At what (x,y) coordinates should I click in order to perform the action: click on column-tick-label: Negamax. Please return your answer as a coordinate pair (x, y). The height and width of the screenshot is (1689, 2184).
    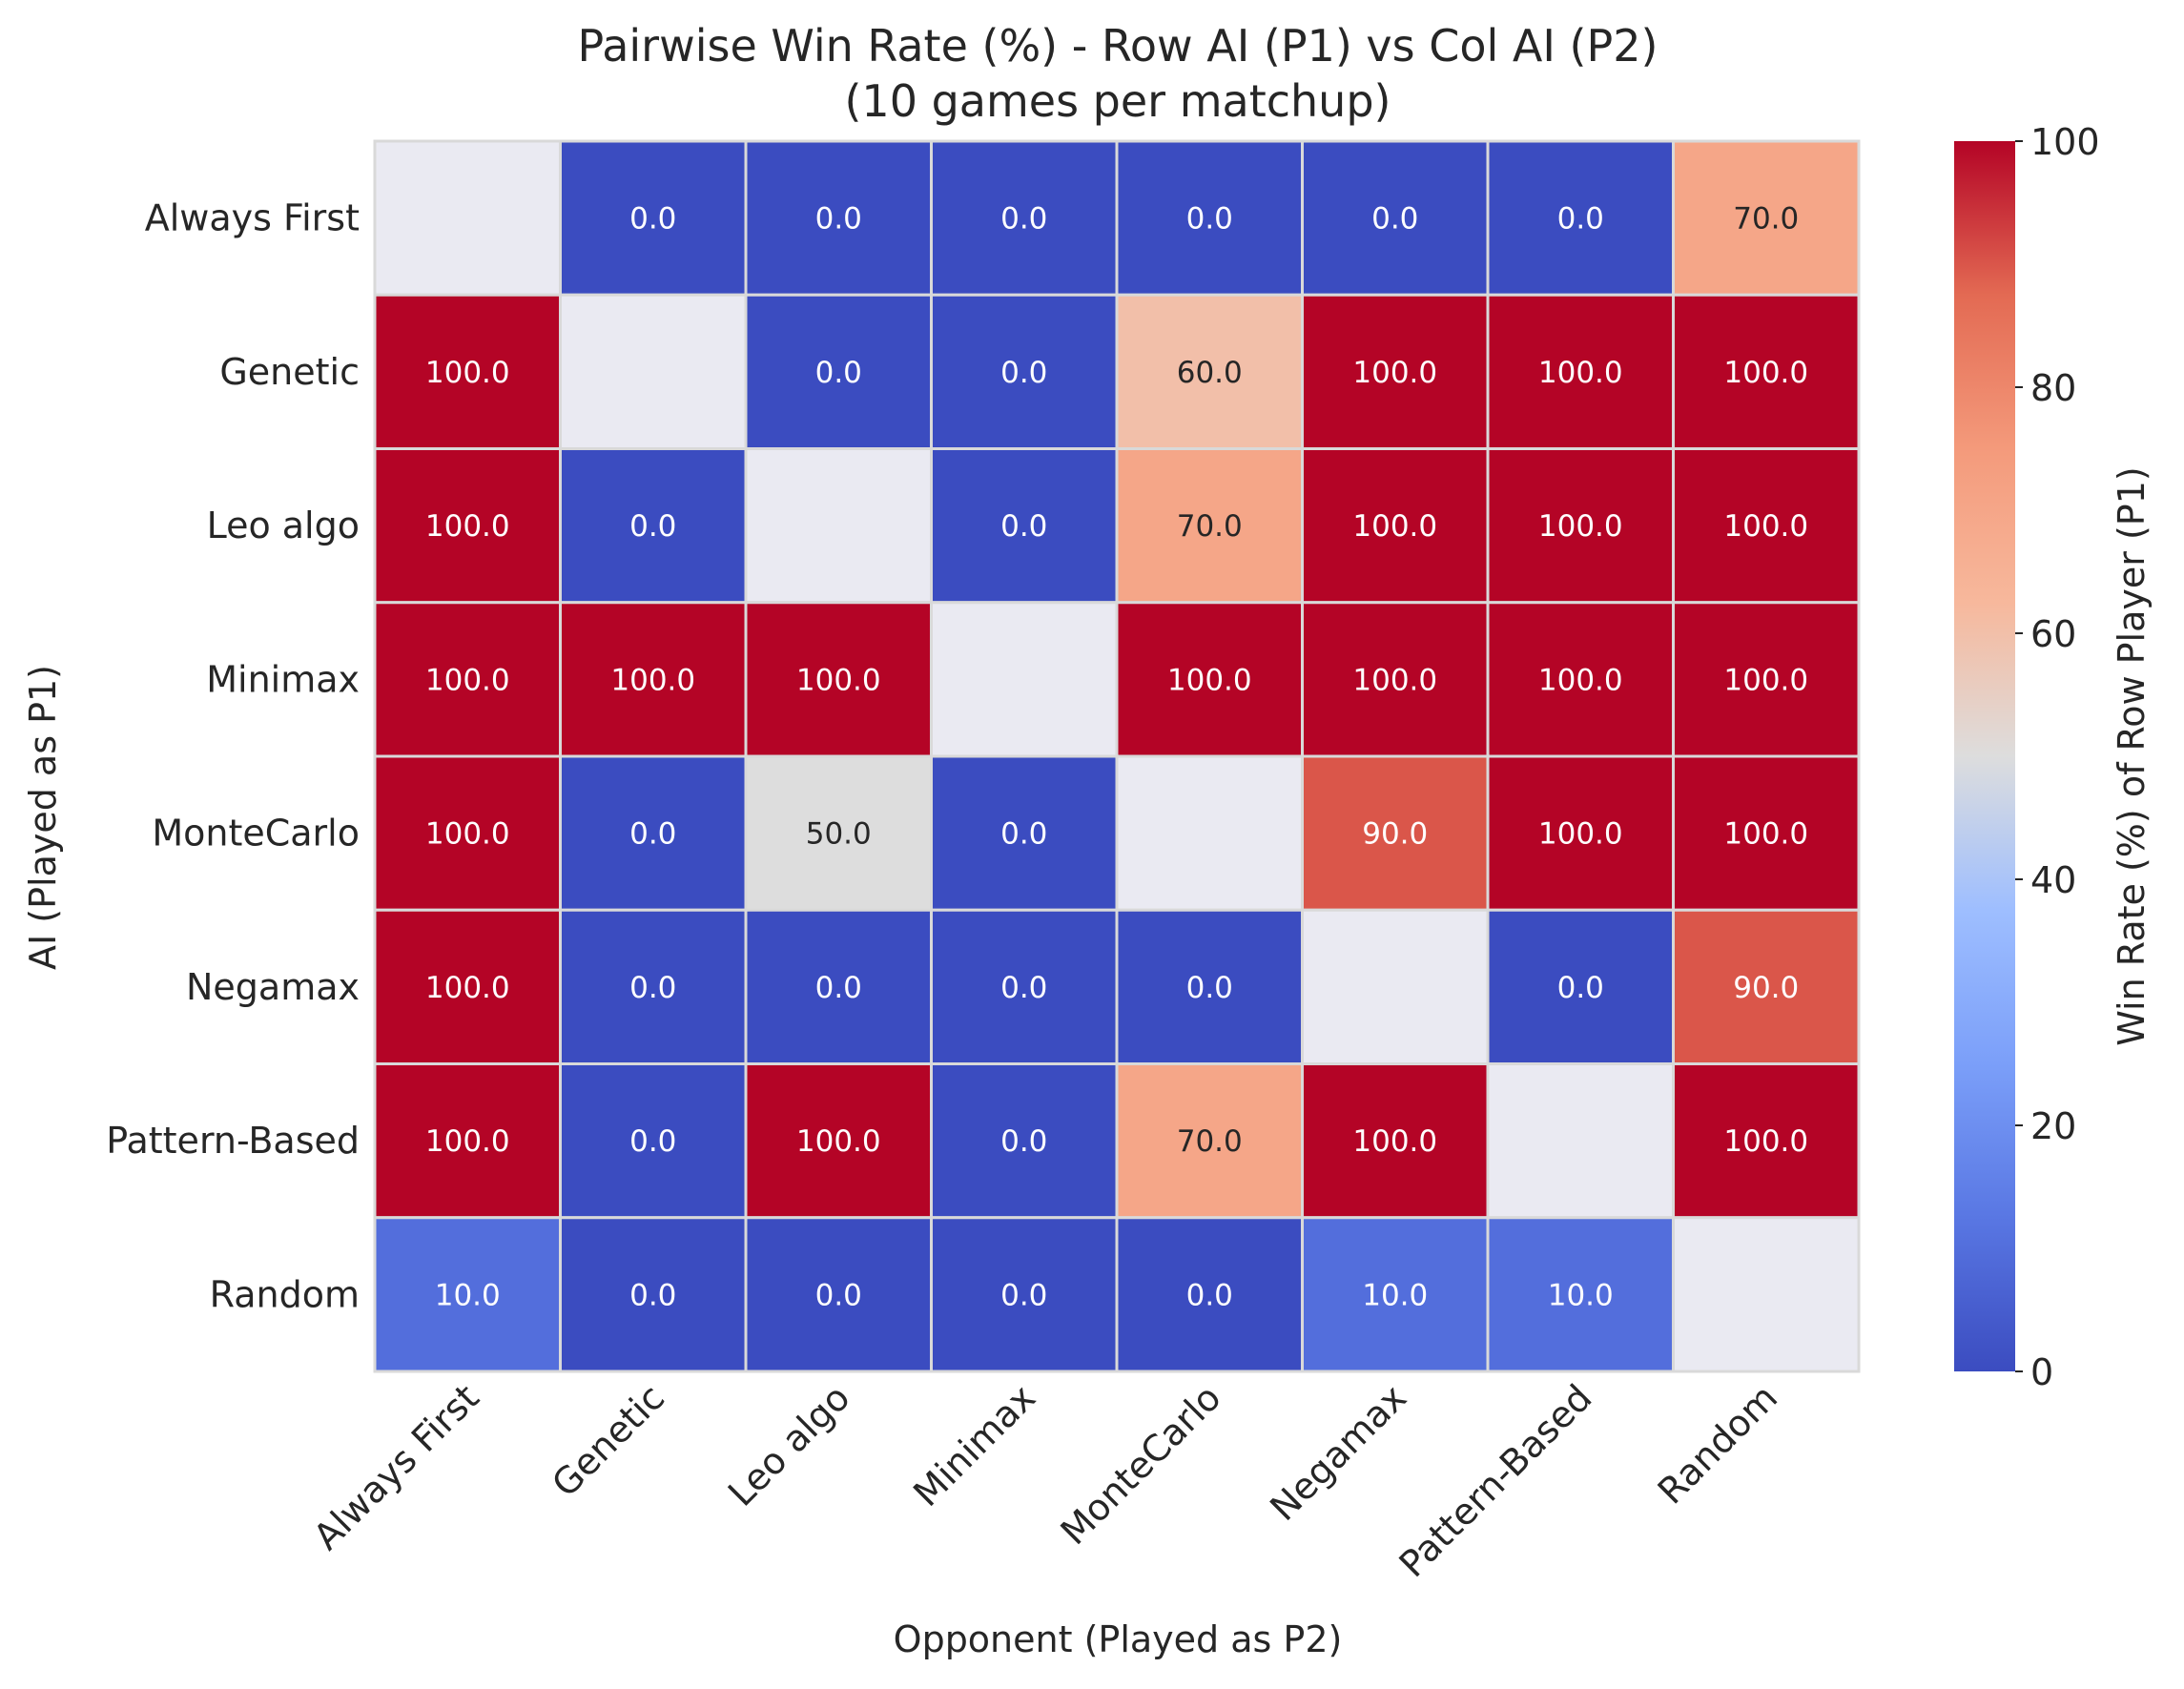
    Looking at the image, I should click on (1338, 1452).